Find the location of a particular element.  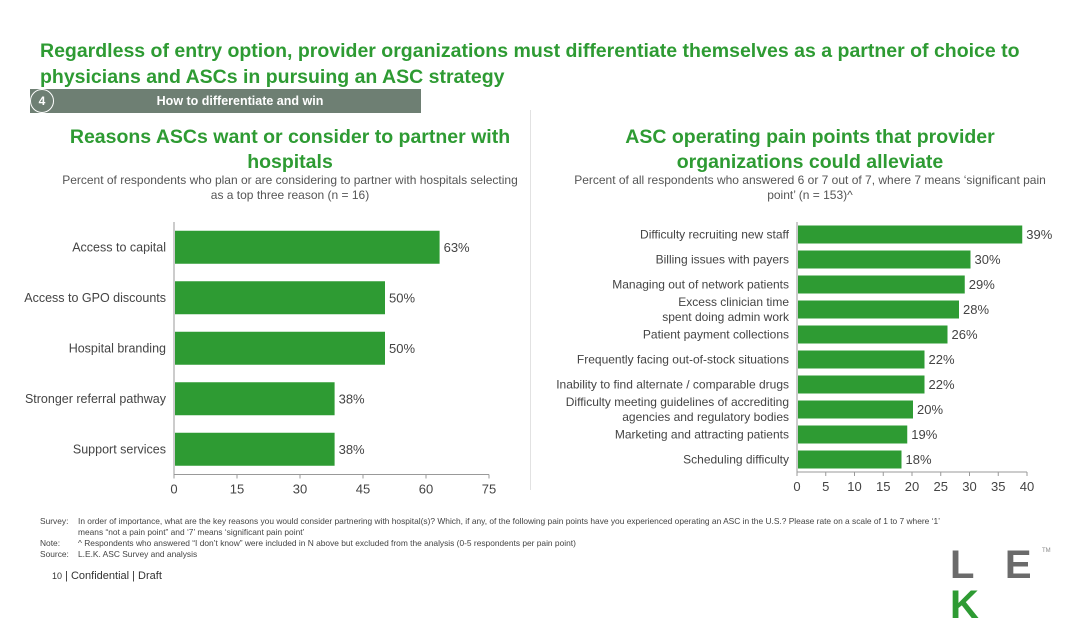

category-label: Hospital branding is located at coordinates (117, 349).